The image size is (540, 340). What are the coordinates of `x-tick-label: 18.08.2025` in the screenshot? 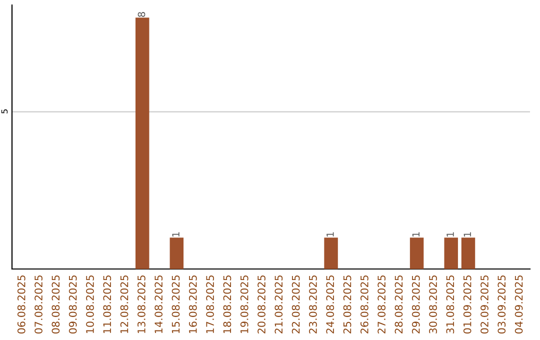 It's located at (227, 304).